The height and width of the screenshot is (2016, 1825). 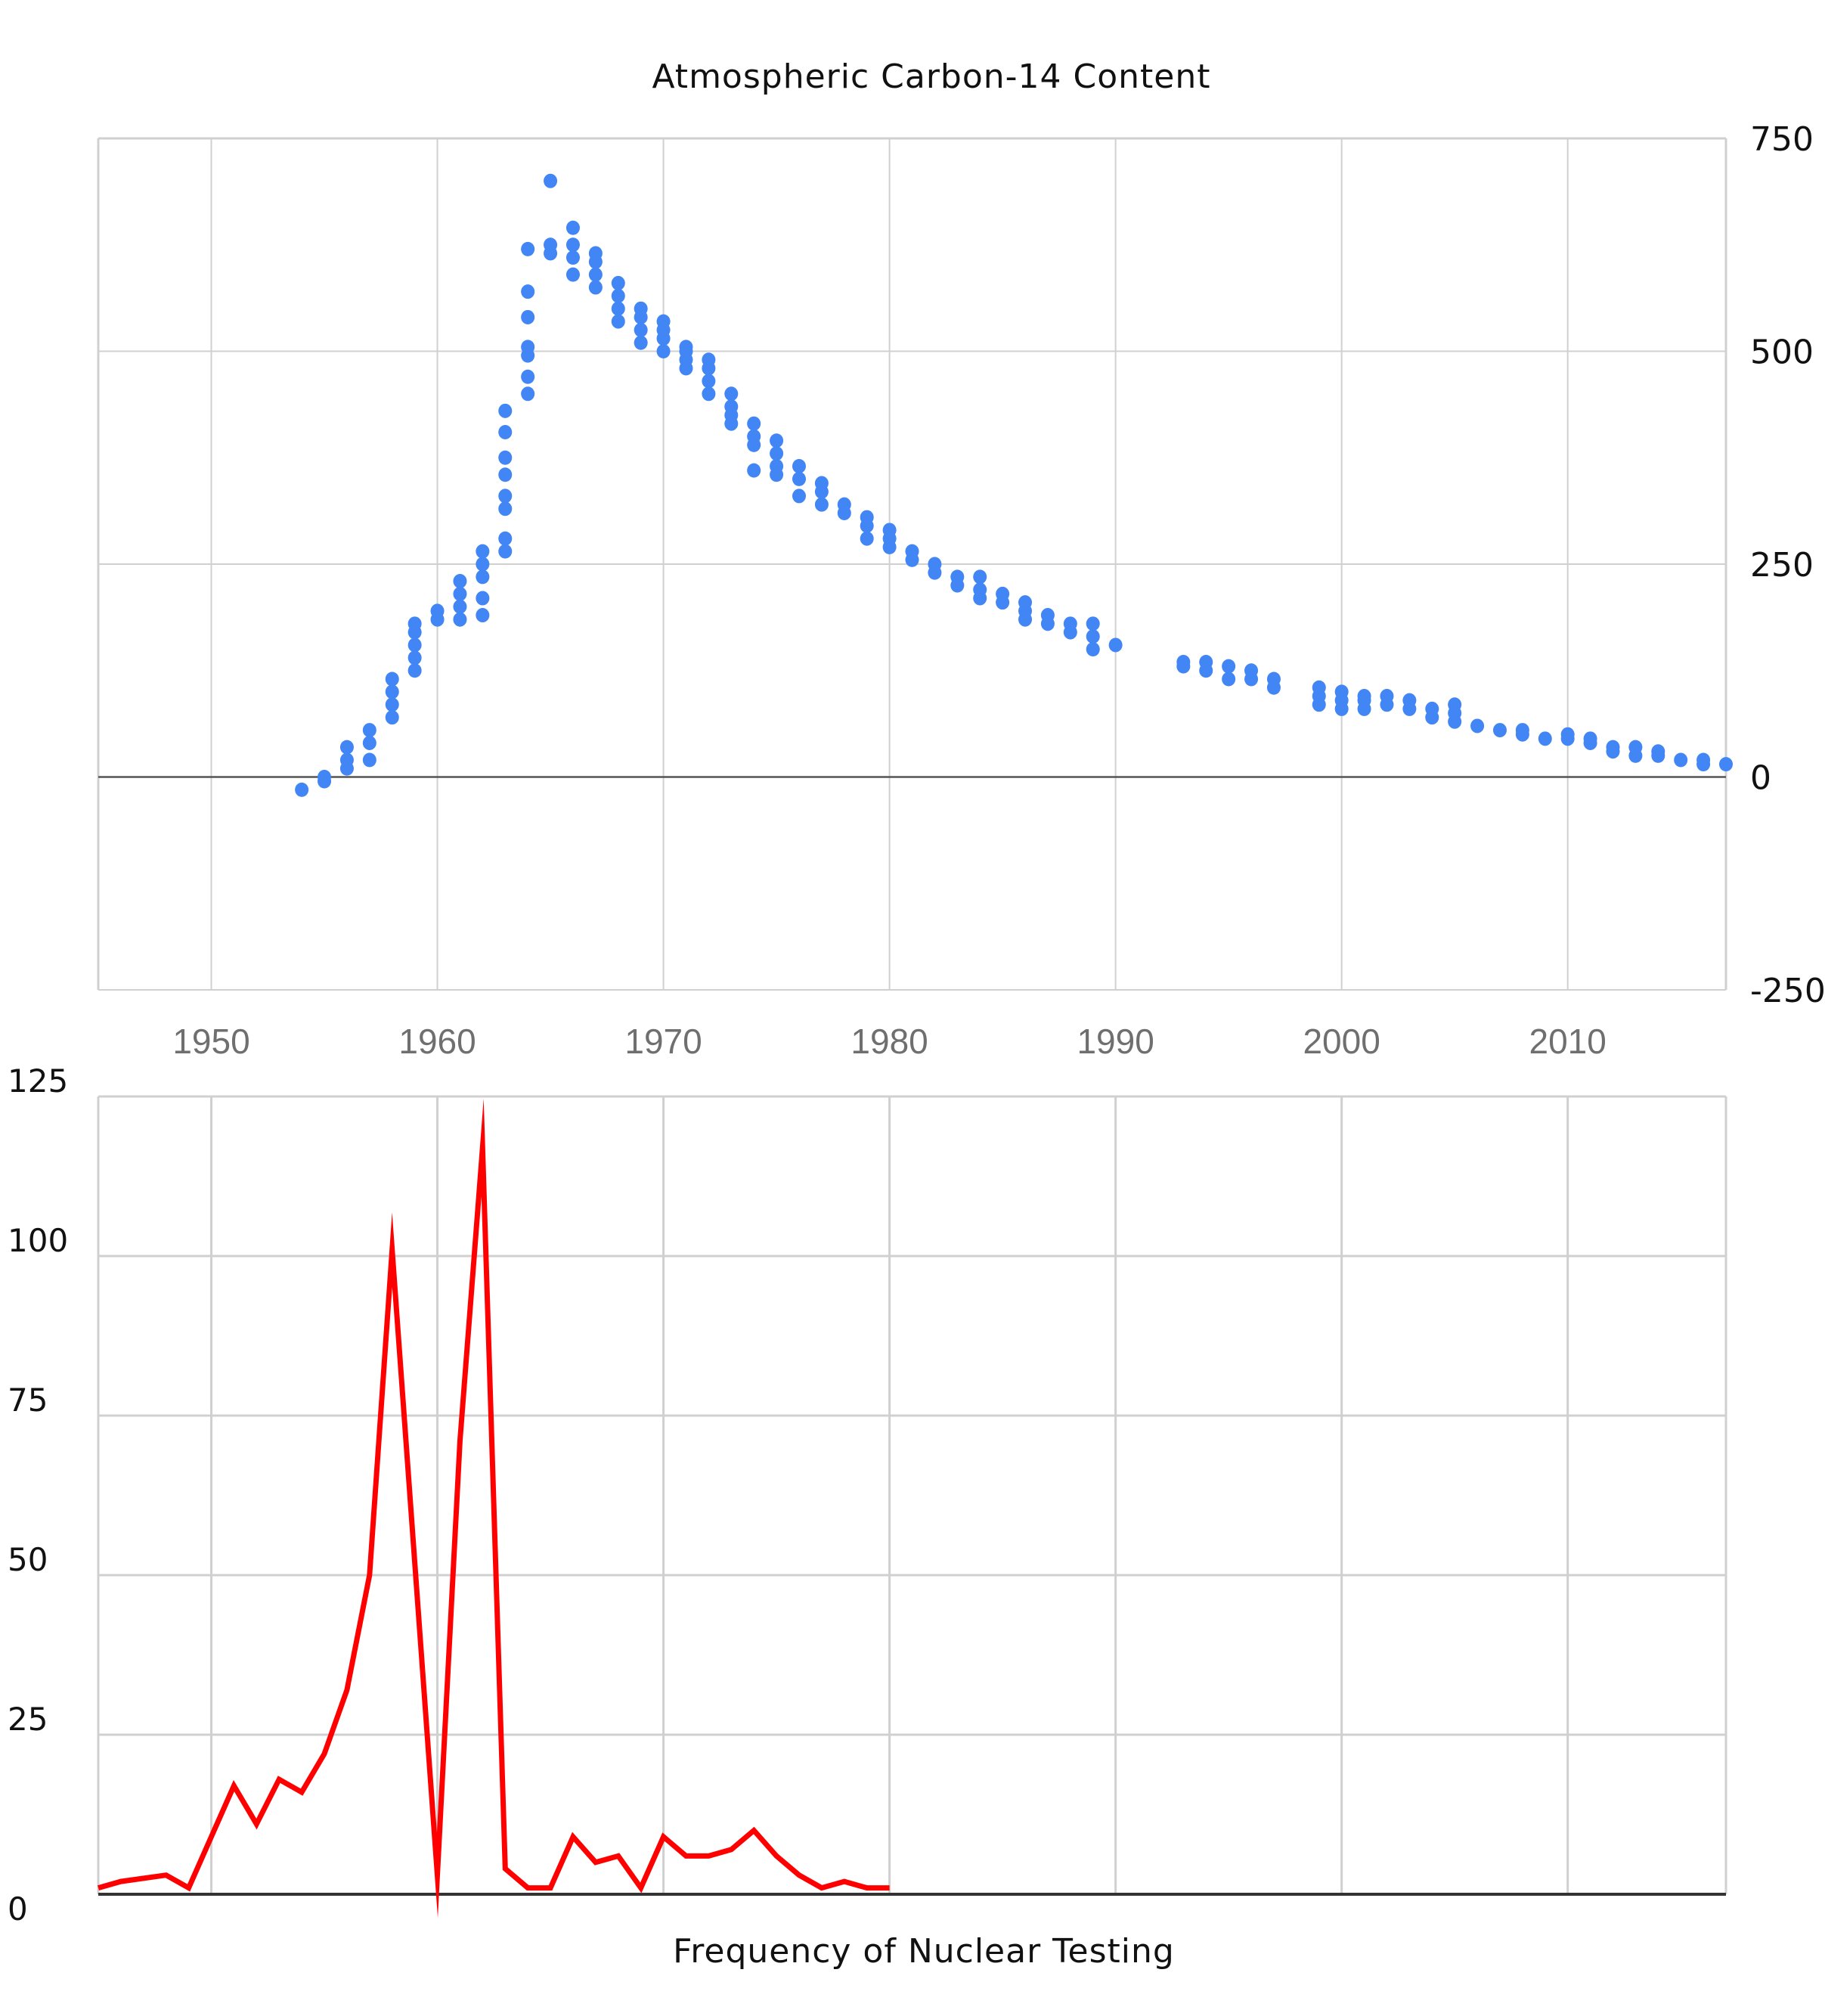 What do you see at coordinates (28, 1719) in the screenshot?
I see `testing-y-tick-label: 25` at bounding box center [28, 1719].